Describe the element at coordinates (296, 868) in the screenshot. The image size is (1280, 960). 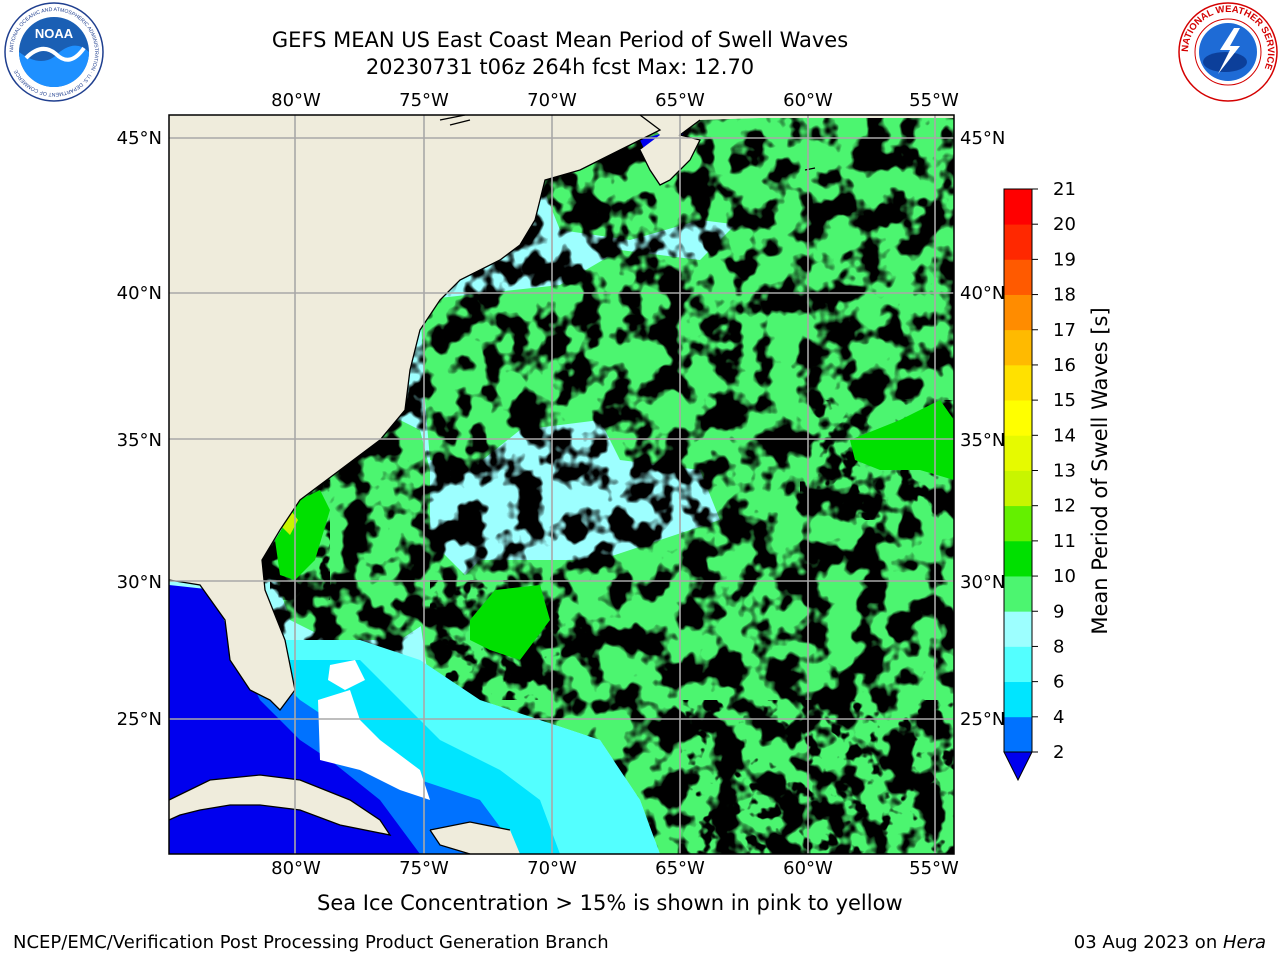
I see `lon-tick-bottom-80w: 80°W` at that location.